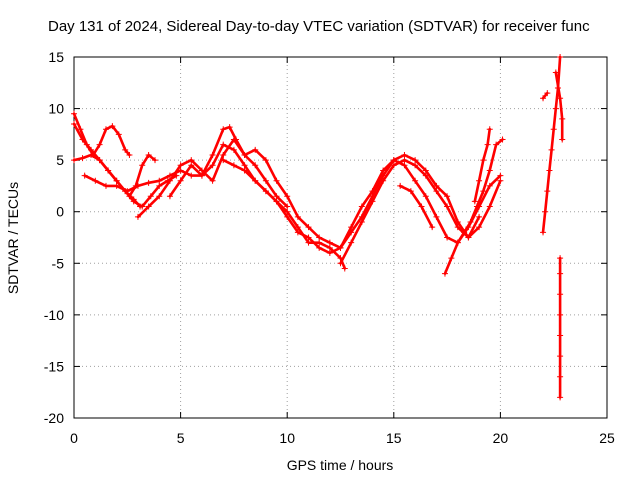  I want to click on y-tick-label: 5, so click(60, 160).